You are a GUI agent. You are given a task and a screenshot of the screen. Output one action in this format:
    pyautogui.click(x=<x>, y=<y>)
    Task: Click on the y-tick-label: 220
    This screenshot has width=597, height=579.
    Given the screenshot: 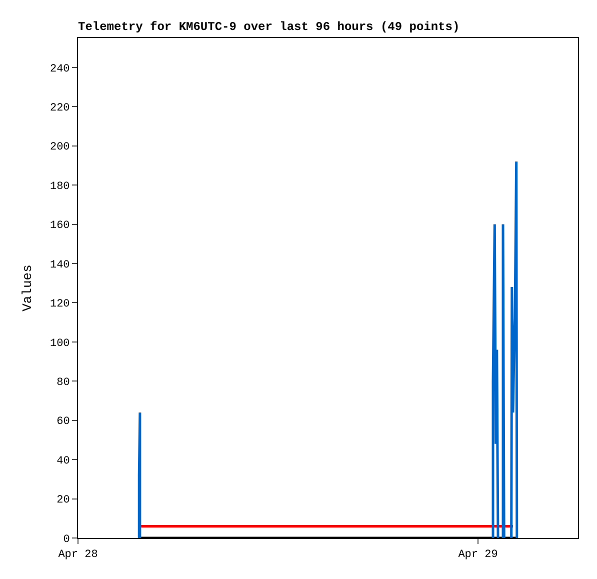 What is the action you would take?
    pyautogui.click(x=60, y=108)
    